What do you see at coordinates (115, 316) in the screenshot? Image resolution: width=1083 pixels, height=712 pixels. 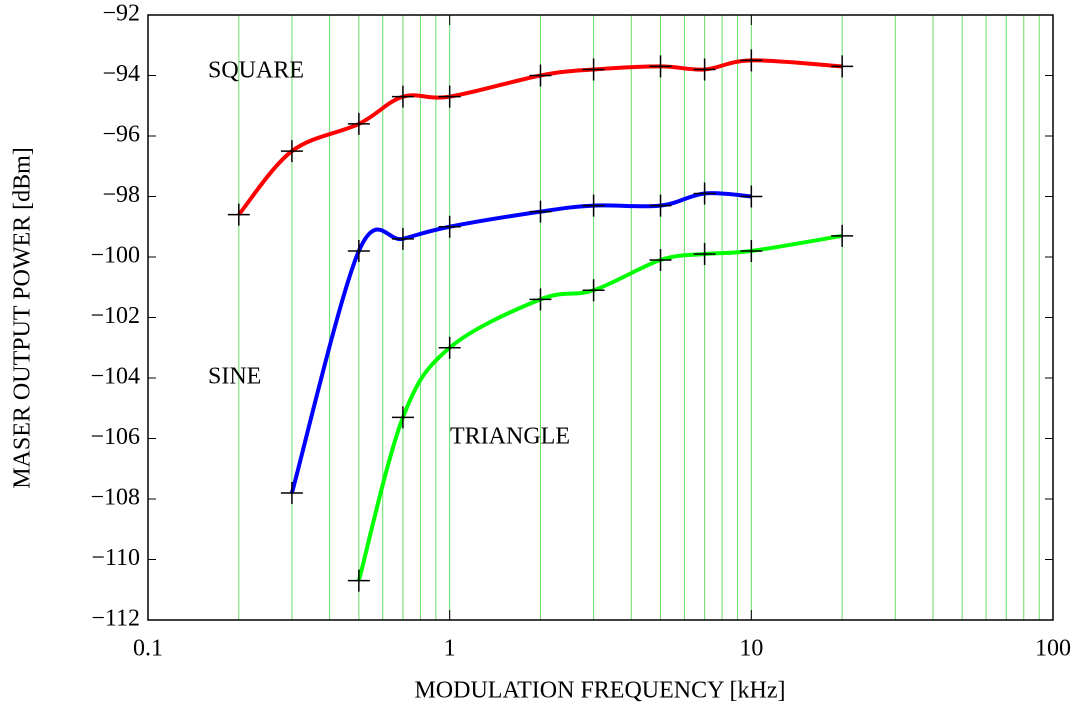 I see `y-tick-label: −102` at bounding box center [115, 316].